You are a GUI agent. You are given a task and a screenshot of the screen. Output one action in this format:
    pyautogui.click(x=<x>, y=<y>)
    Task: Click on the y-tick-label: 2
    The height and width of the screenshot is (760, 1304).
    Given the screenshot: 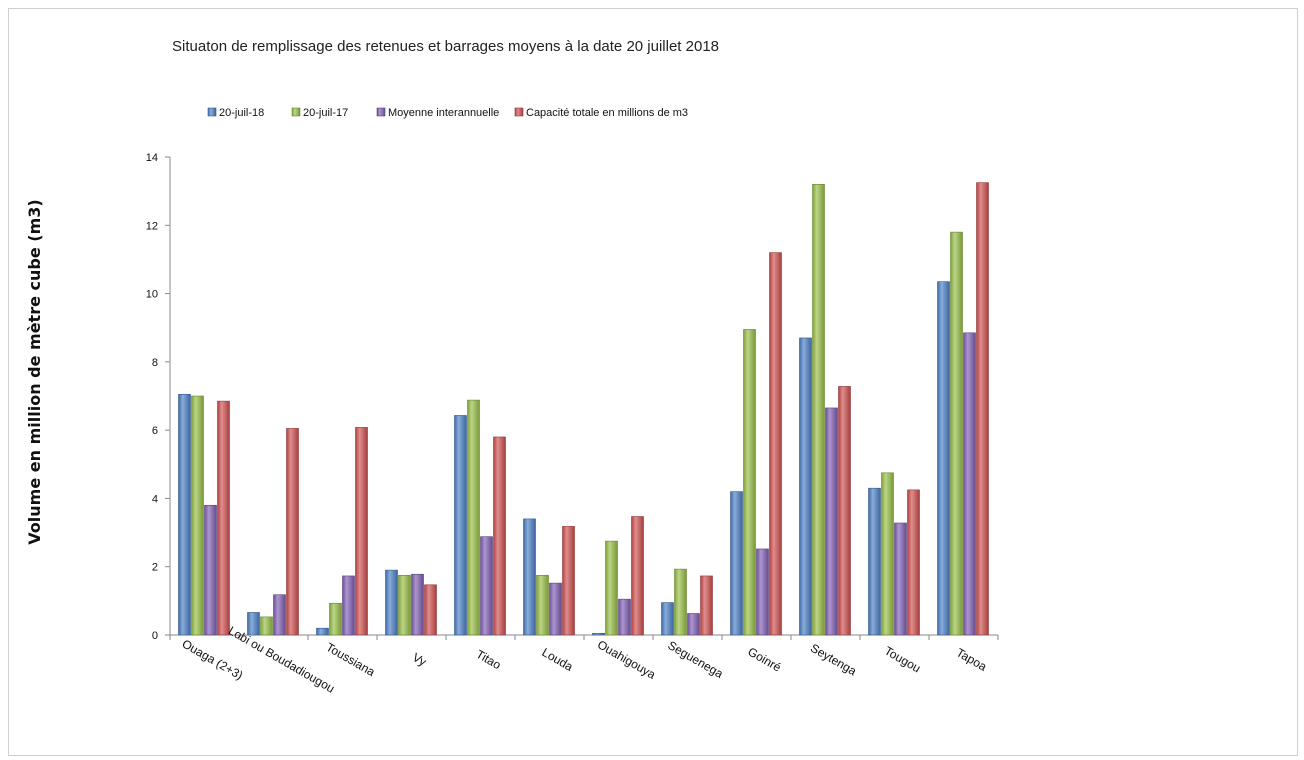 What is the action you would take?
    pyautogui.click(x=155, y=568)
    